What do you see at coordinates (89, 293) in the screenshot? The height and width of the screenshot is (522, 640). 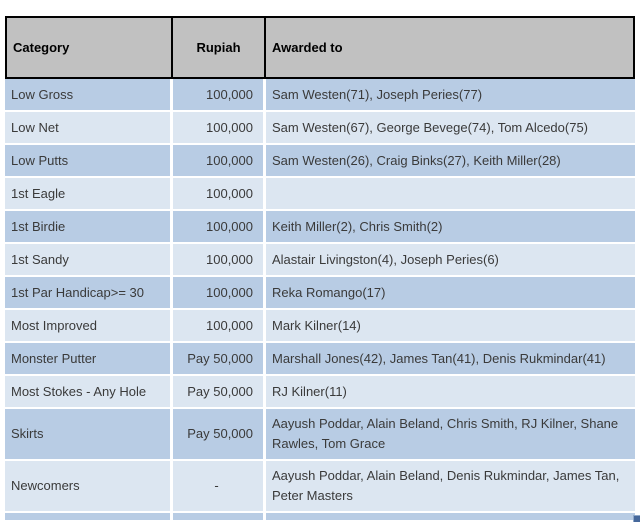 I see `cell-category: 1st Par Handicap>= 30` at bounding box center [89, 293].